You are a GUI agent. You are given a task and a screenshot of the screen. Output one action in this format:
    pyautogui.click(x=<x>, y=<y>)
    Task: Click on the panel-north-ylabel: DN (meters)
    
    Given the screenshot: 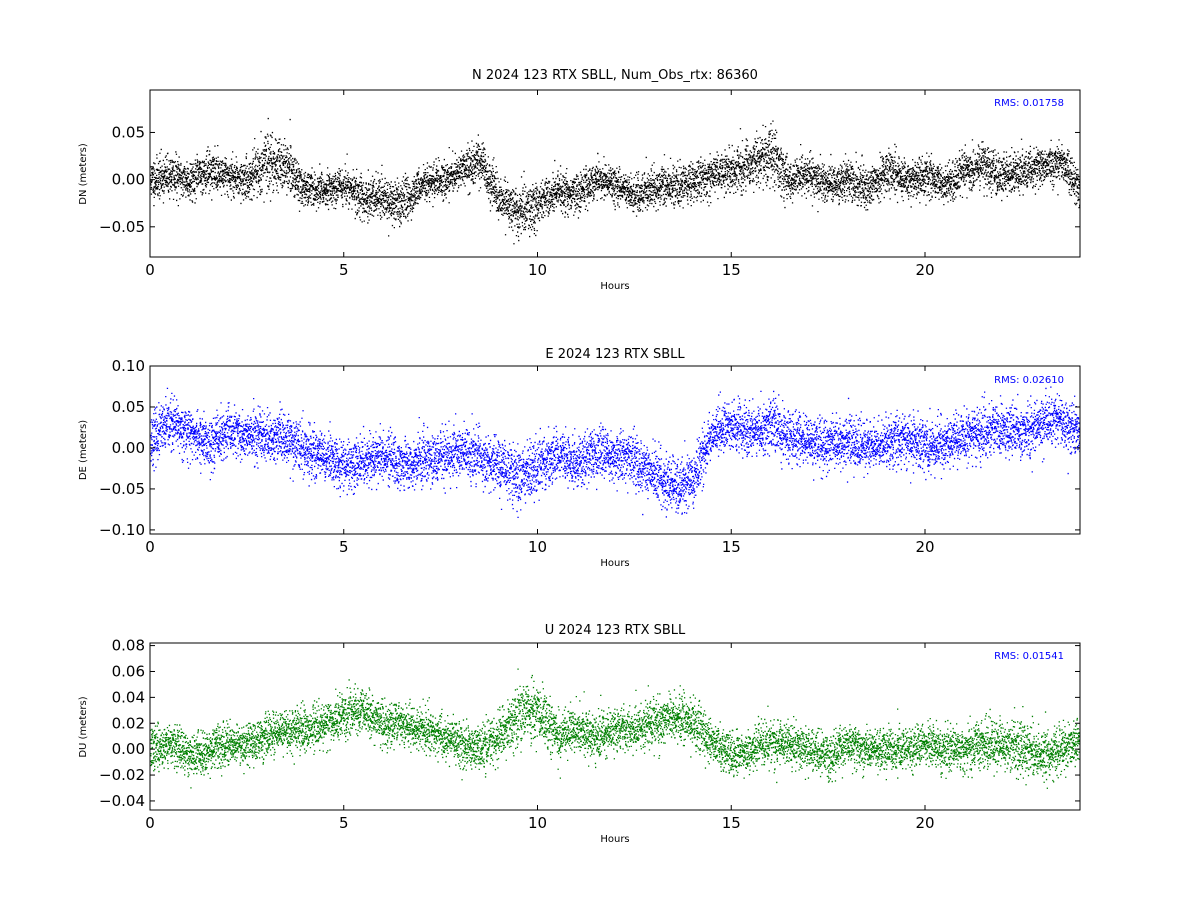 What is the action you would take?
    pyautogui.click(x=83, y=174)
    